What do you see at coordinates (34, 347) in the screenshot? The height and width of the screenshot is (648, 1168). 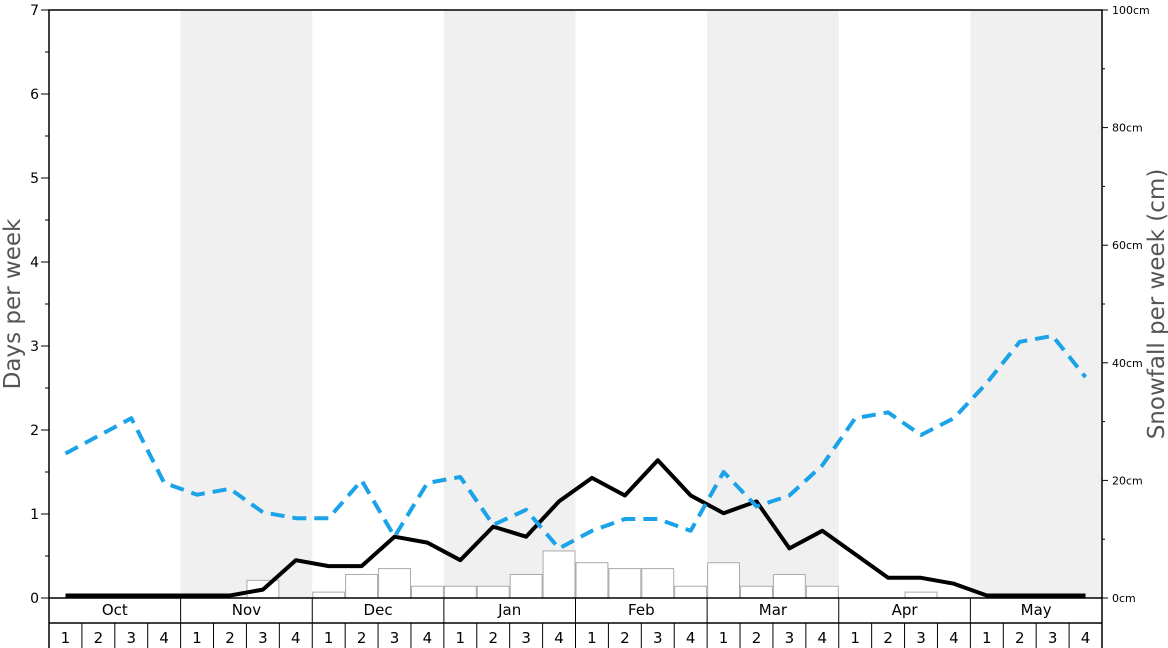 I see `left-tick-label: 3` at bounding box center [34, 347].